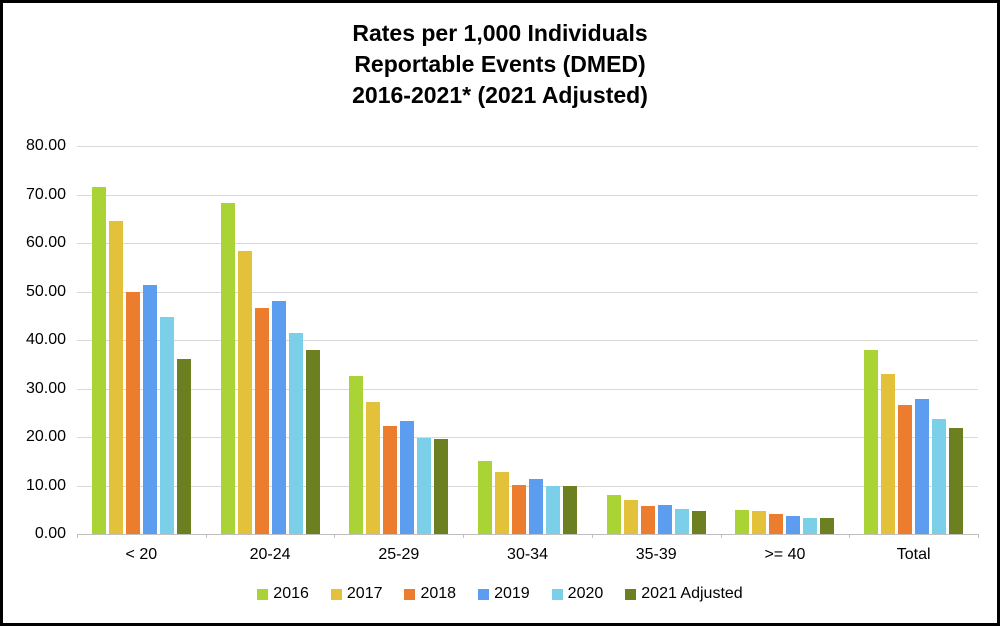 The width and height of the screenshot is (1000, 626). What do you see at coordinates (364, 593) in the screenshot?
I see `legend-label: 2017` at bounding box center [364, 593].